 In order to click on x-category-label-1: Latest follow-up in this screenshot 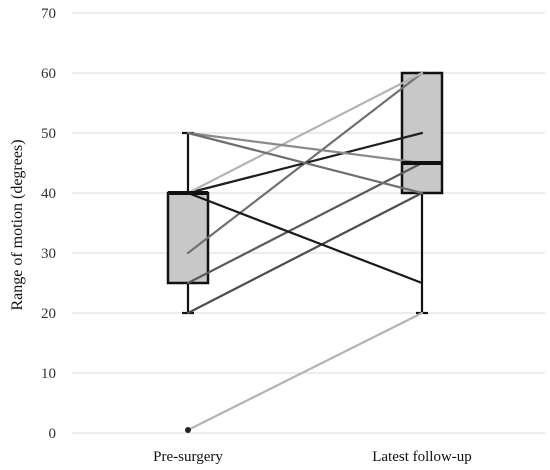, I will do `click(422, 457)`.